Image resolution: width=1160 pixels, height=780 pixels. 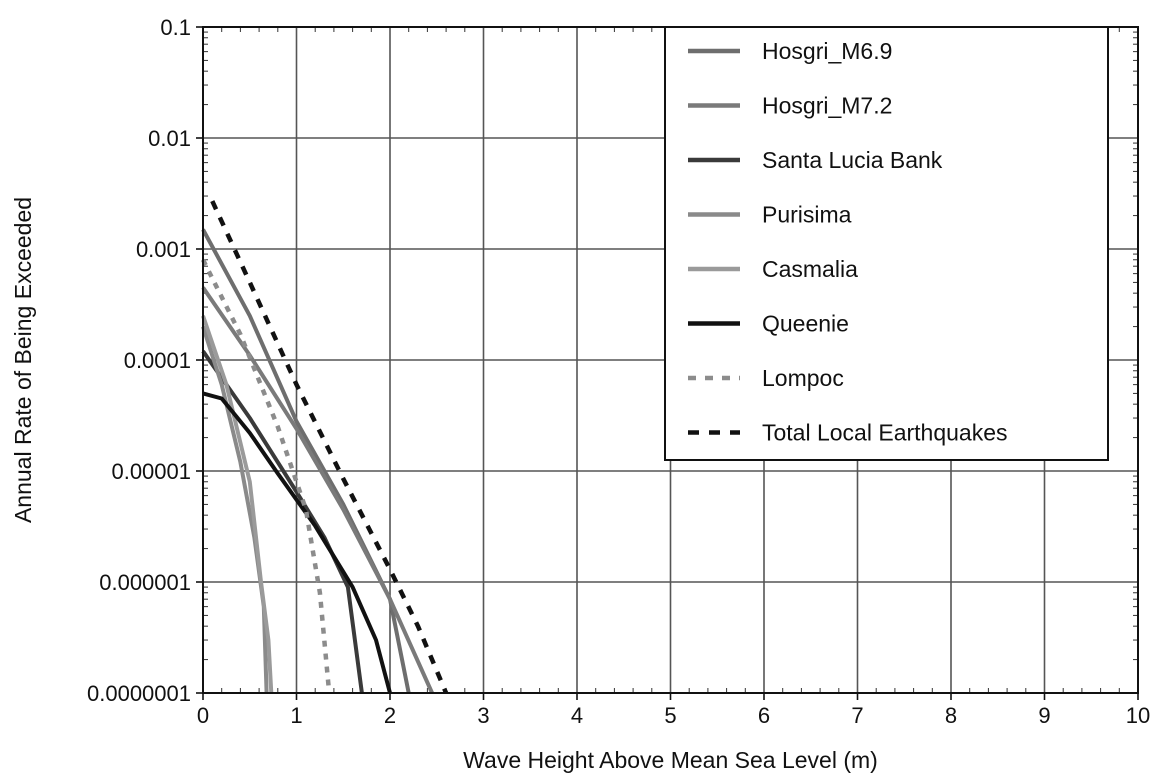 What do you see at coordinates (145, 582) in the screenshot?
I see `y-tick-label: 0.000001` at bounding box center [145, 582].